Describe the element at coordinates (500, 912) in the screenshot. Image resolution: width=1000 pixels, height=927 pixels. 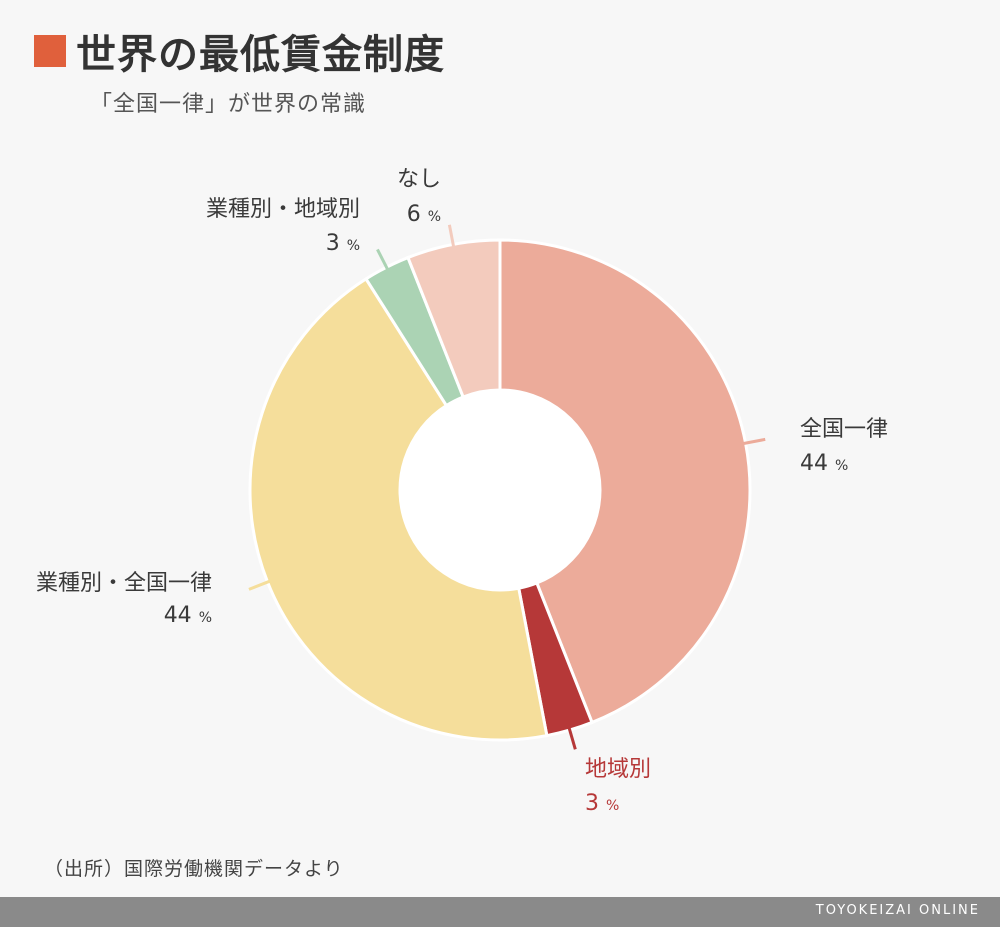
I see `footer-bar: TOYOKEIZAI ONLINE` at that location.